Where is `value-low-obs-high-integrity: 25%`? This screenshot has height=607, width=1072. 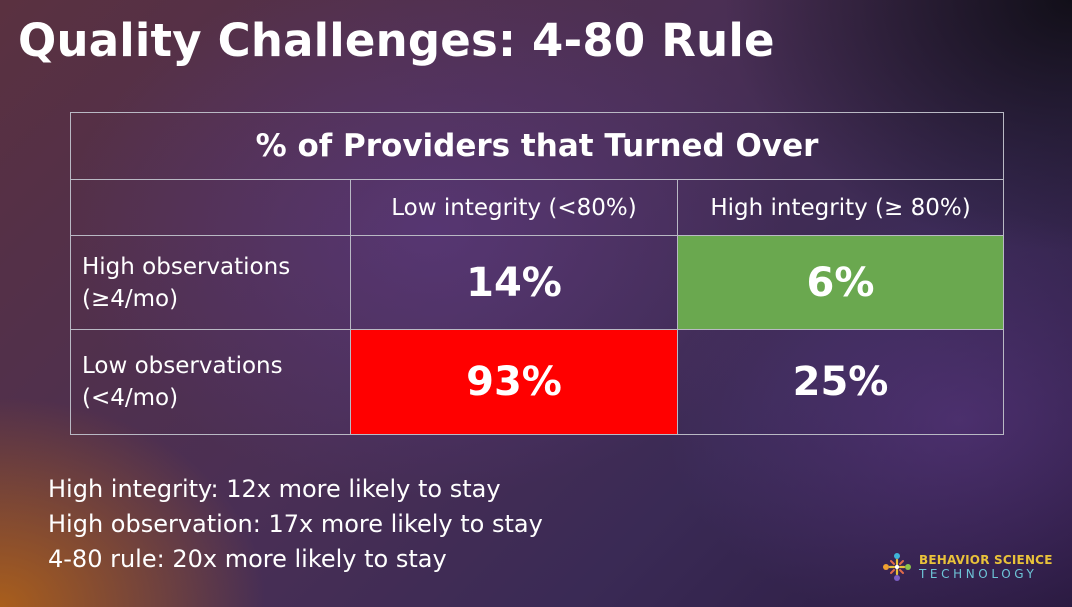 value-low-obs-high-integrity: 25% is located at coordinates (840, 382).